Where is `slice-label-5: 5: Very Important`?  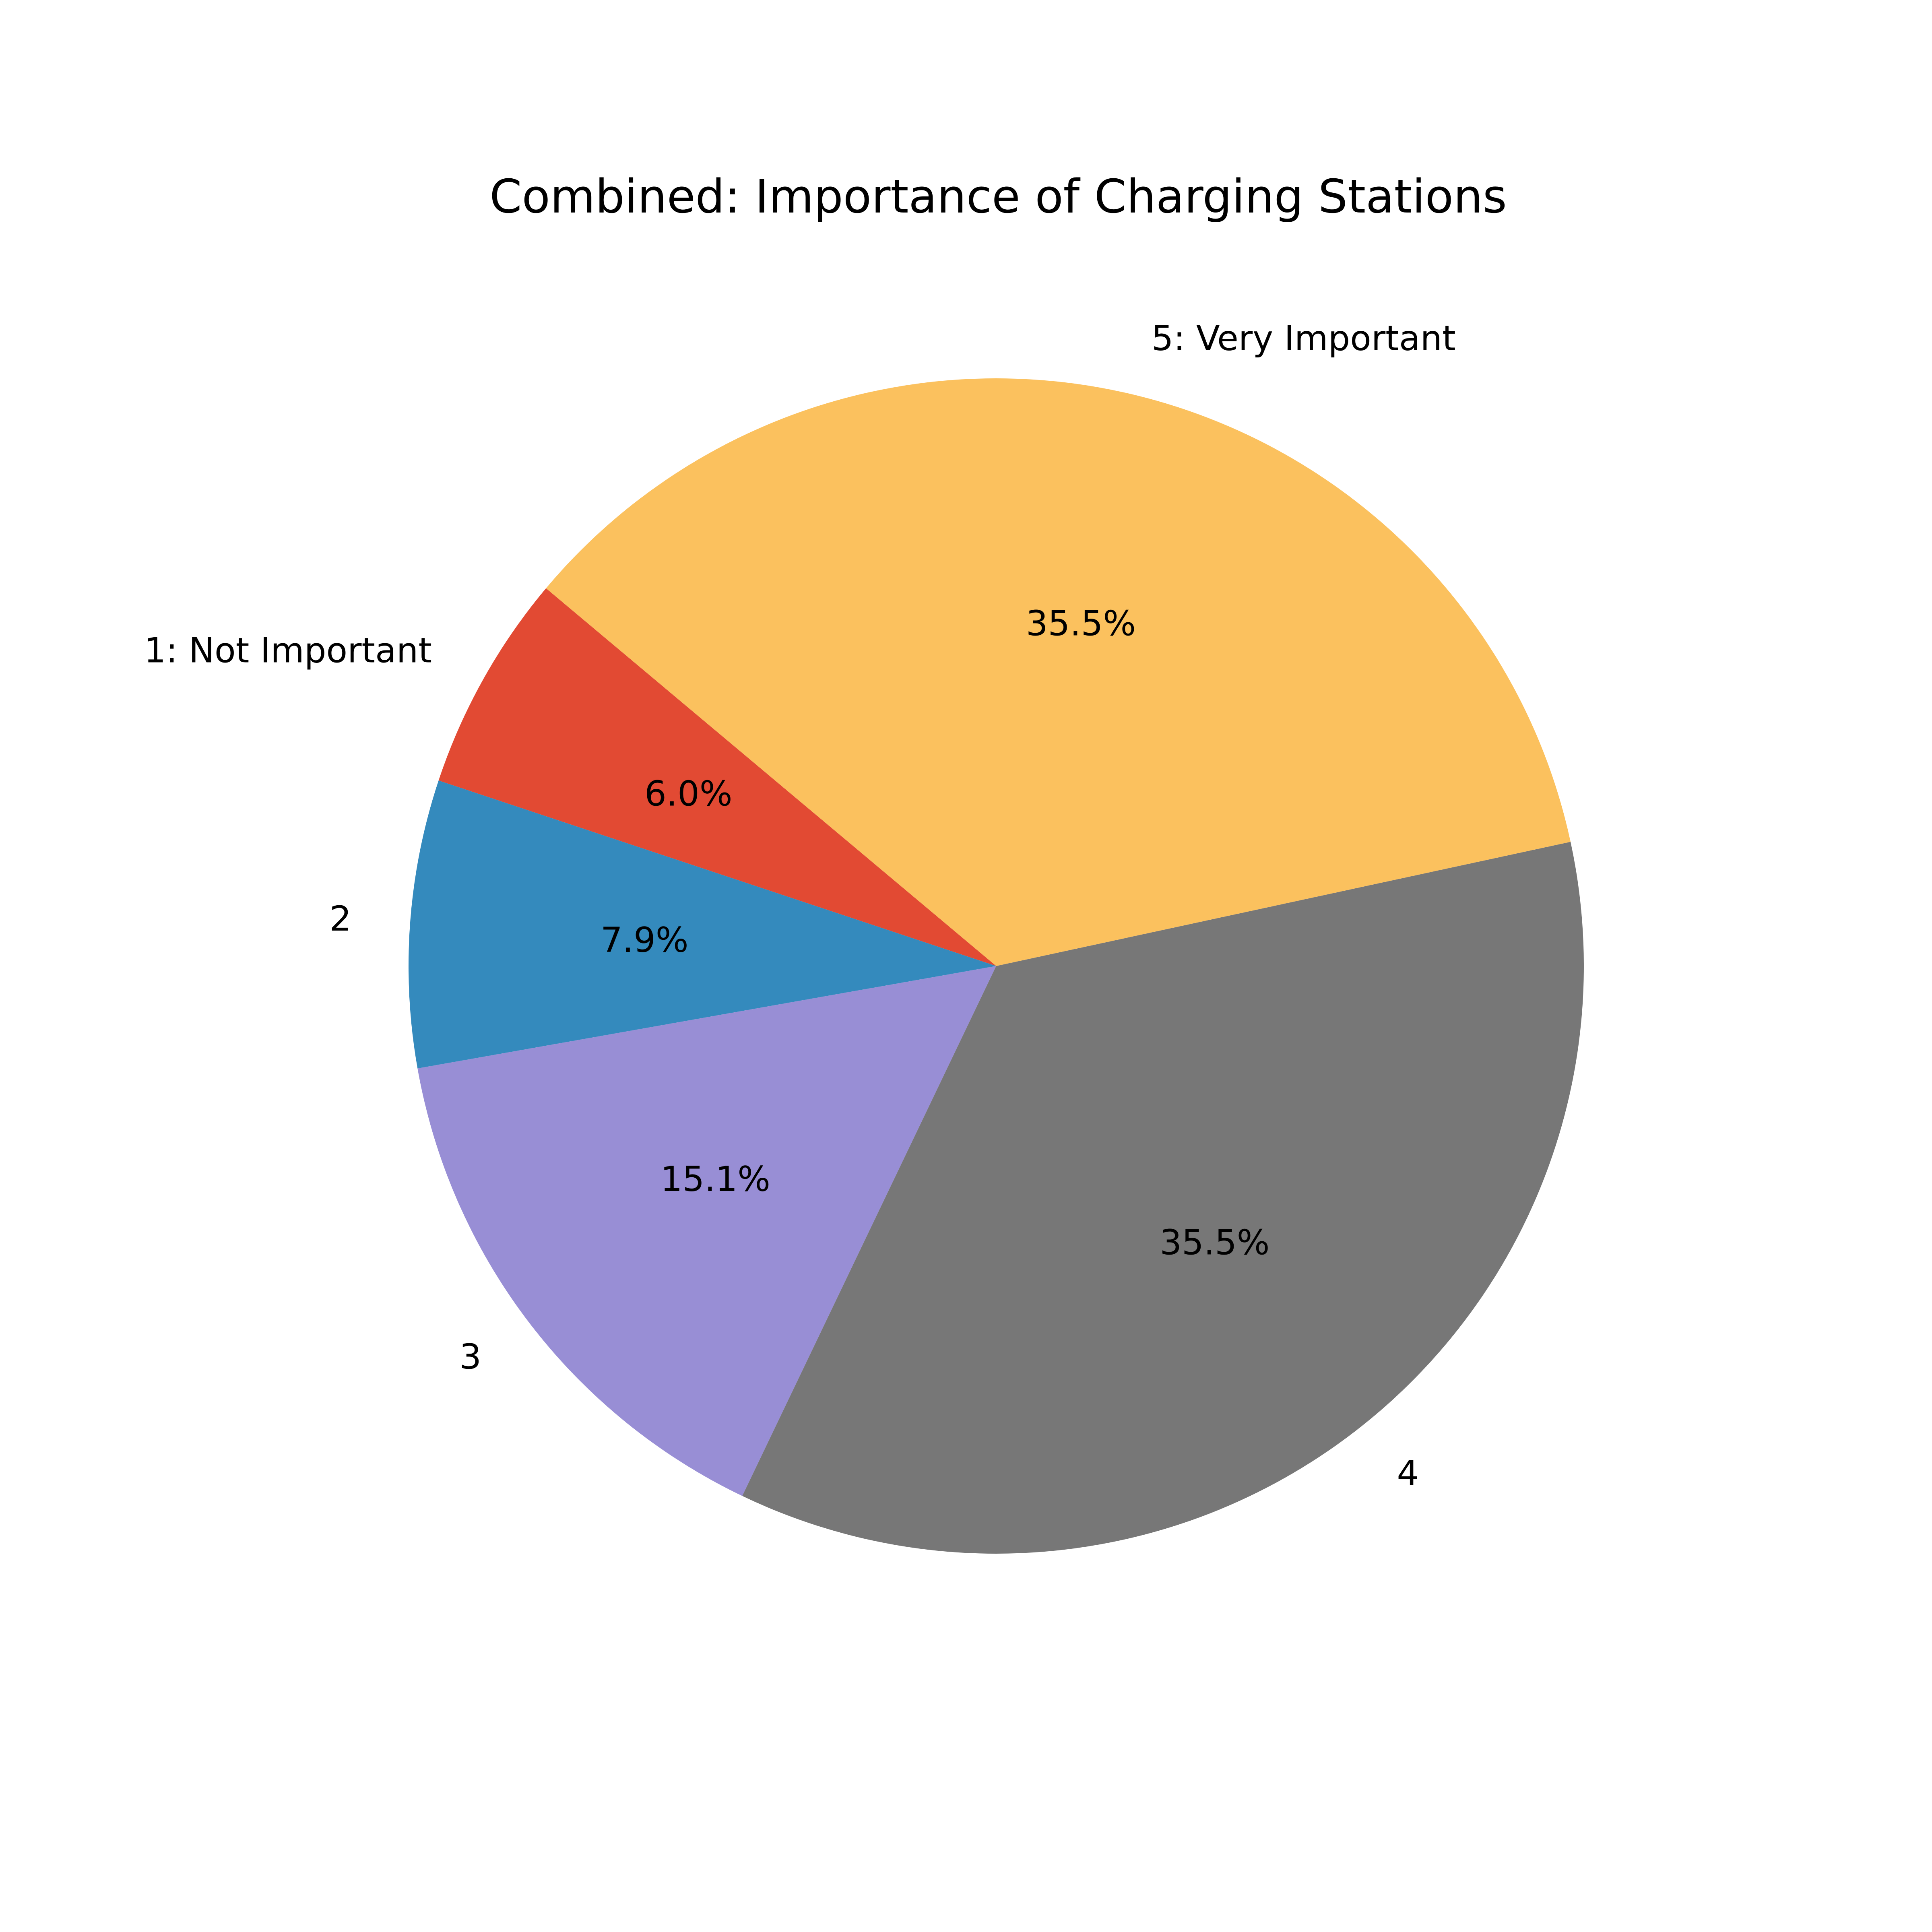
slice-label-5: 5: Very Important is located at coordinates (1304, 338).